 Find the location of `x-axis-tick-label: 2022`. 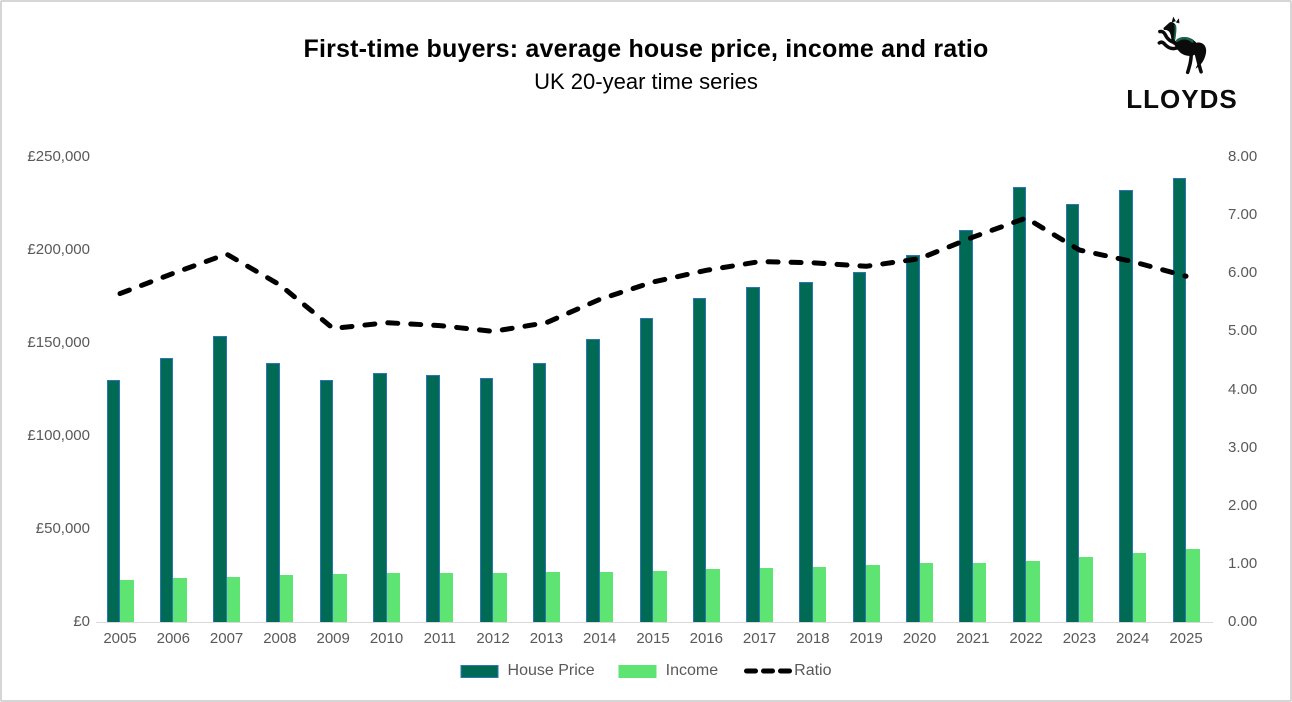

x-axis-tick-label: 2022 is located at coordinates (1026, 638).